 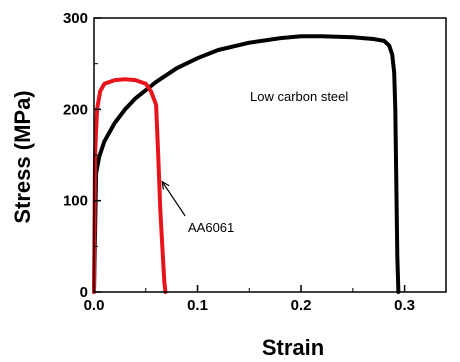 I want to click on y-tick-label: 300, so click(x=75, y=18).